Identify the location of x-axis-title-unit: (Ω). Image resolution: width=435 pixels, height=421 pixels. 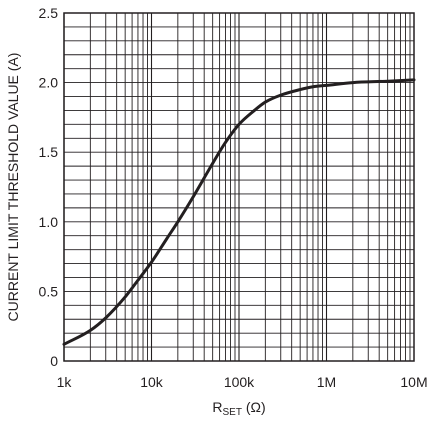
(254, 407).